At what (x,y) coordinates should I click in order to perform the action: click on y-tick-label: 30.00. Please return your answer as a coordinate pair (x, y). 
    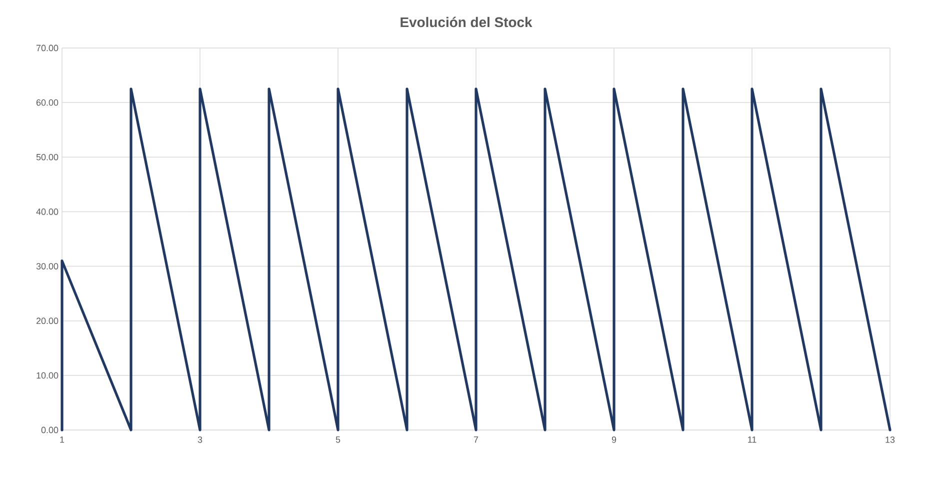
    Looking at the image, I should click on (47, 266).